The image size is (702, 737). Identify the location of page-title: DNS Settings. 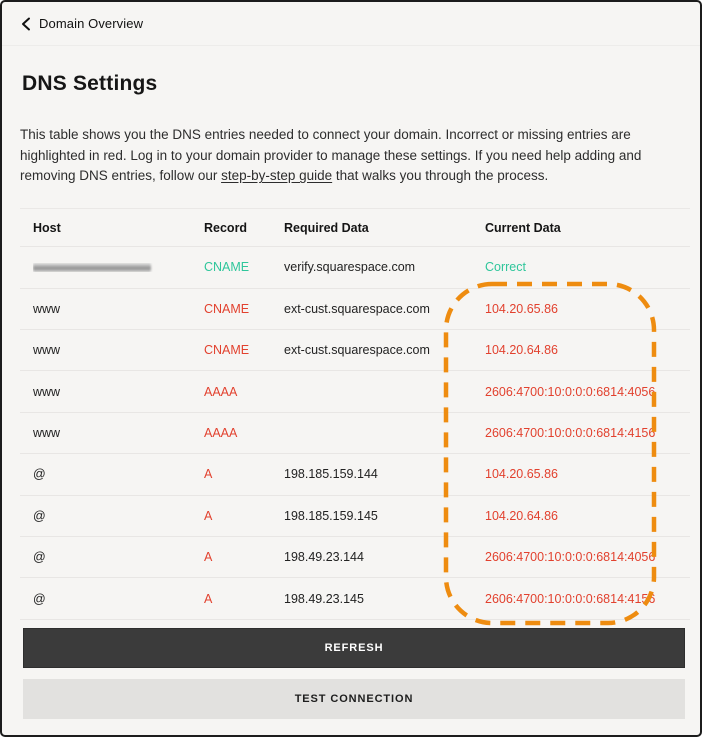
(90, 83).